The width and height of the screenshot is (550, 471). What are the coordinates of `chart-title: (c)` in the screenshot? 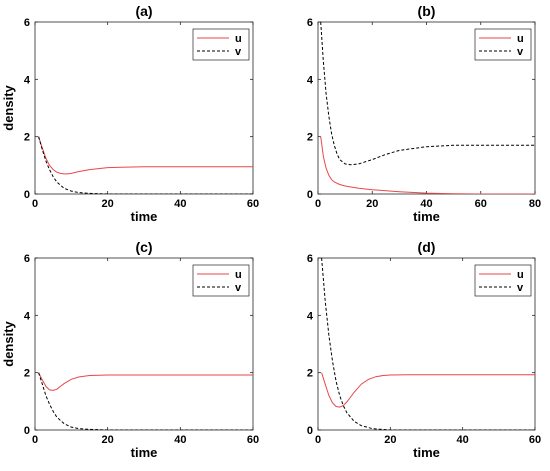 It's located at (143, 247).